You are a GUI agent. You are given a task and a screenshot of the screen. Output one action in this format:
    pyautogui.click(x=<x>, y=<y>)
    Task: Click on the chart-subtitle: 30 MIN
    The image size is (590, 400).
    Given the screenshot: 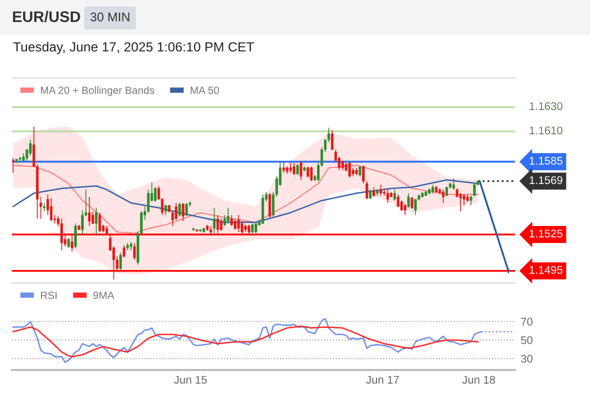 What is the action you would take?
    pyautogui.click(x=110, y=17)
    